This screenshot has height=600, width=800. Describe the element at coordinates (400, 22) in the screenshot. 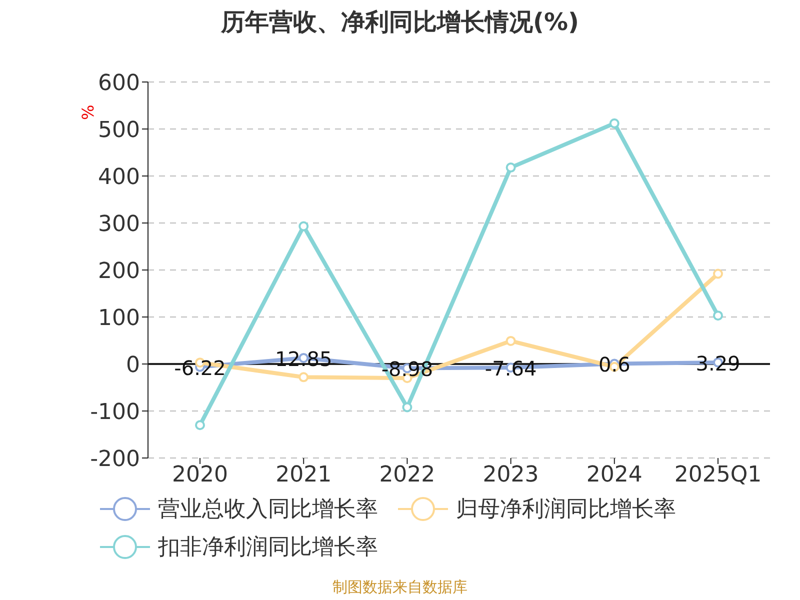

I see `chart-title: 历年营收、净利同比增长情况(%)` at that location.